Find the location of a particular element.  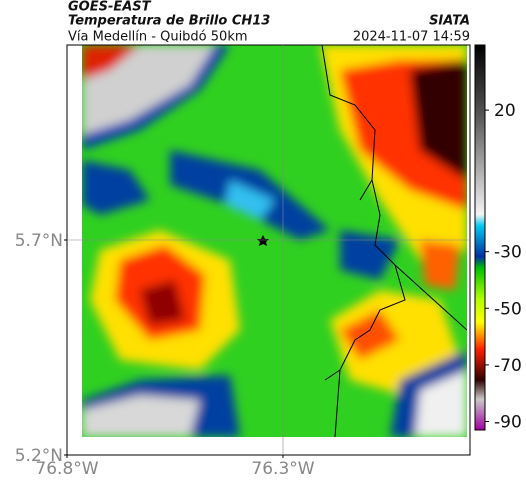

satellite: GOES-EAST is located at coordinates (110, 7).